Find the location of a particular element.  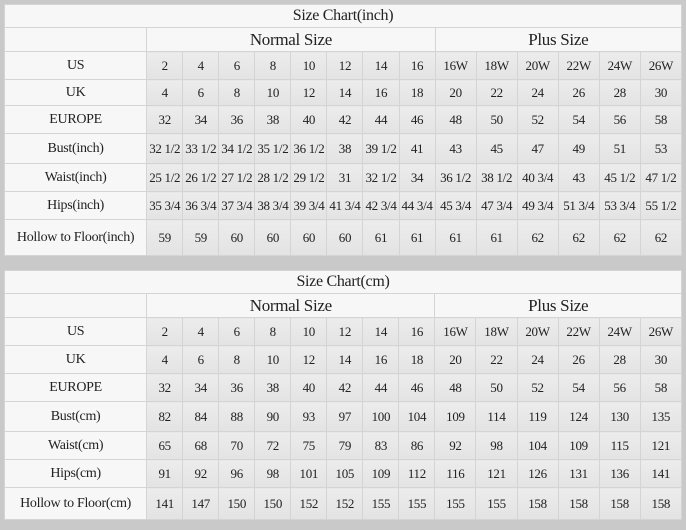

table-cell: 101 is located at coordinates (309, 473).